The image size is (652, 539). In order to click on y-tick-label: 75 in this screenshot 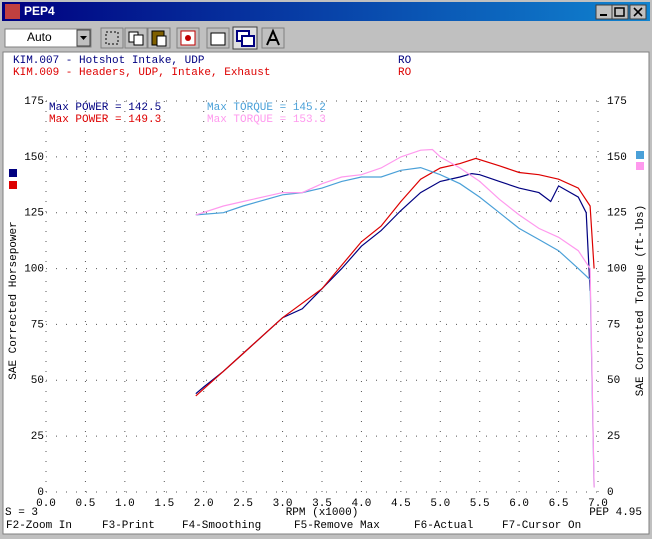, I will do `click(37, 325)`.